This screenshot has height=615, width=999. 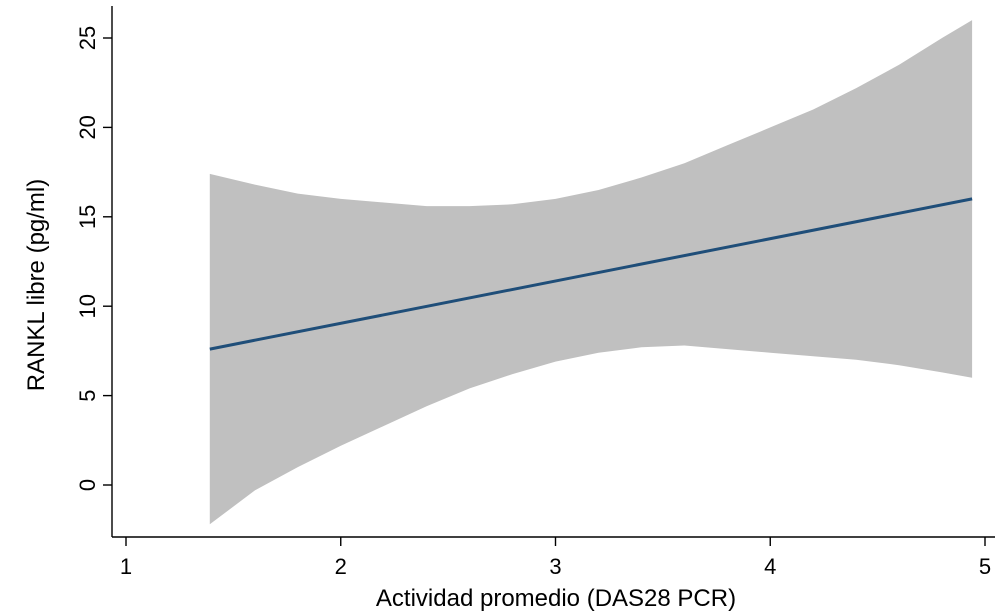 What do you see at coordinates (341, 566) in the screenshot?
I see `x-tick-label: 2` at bounding box center [341, 566].